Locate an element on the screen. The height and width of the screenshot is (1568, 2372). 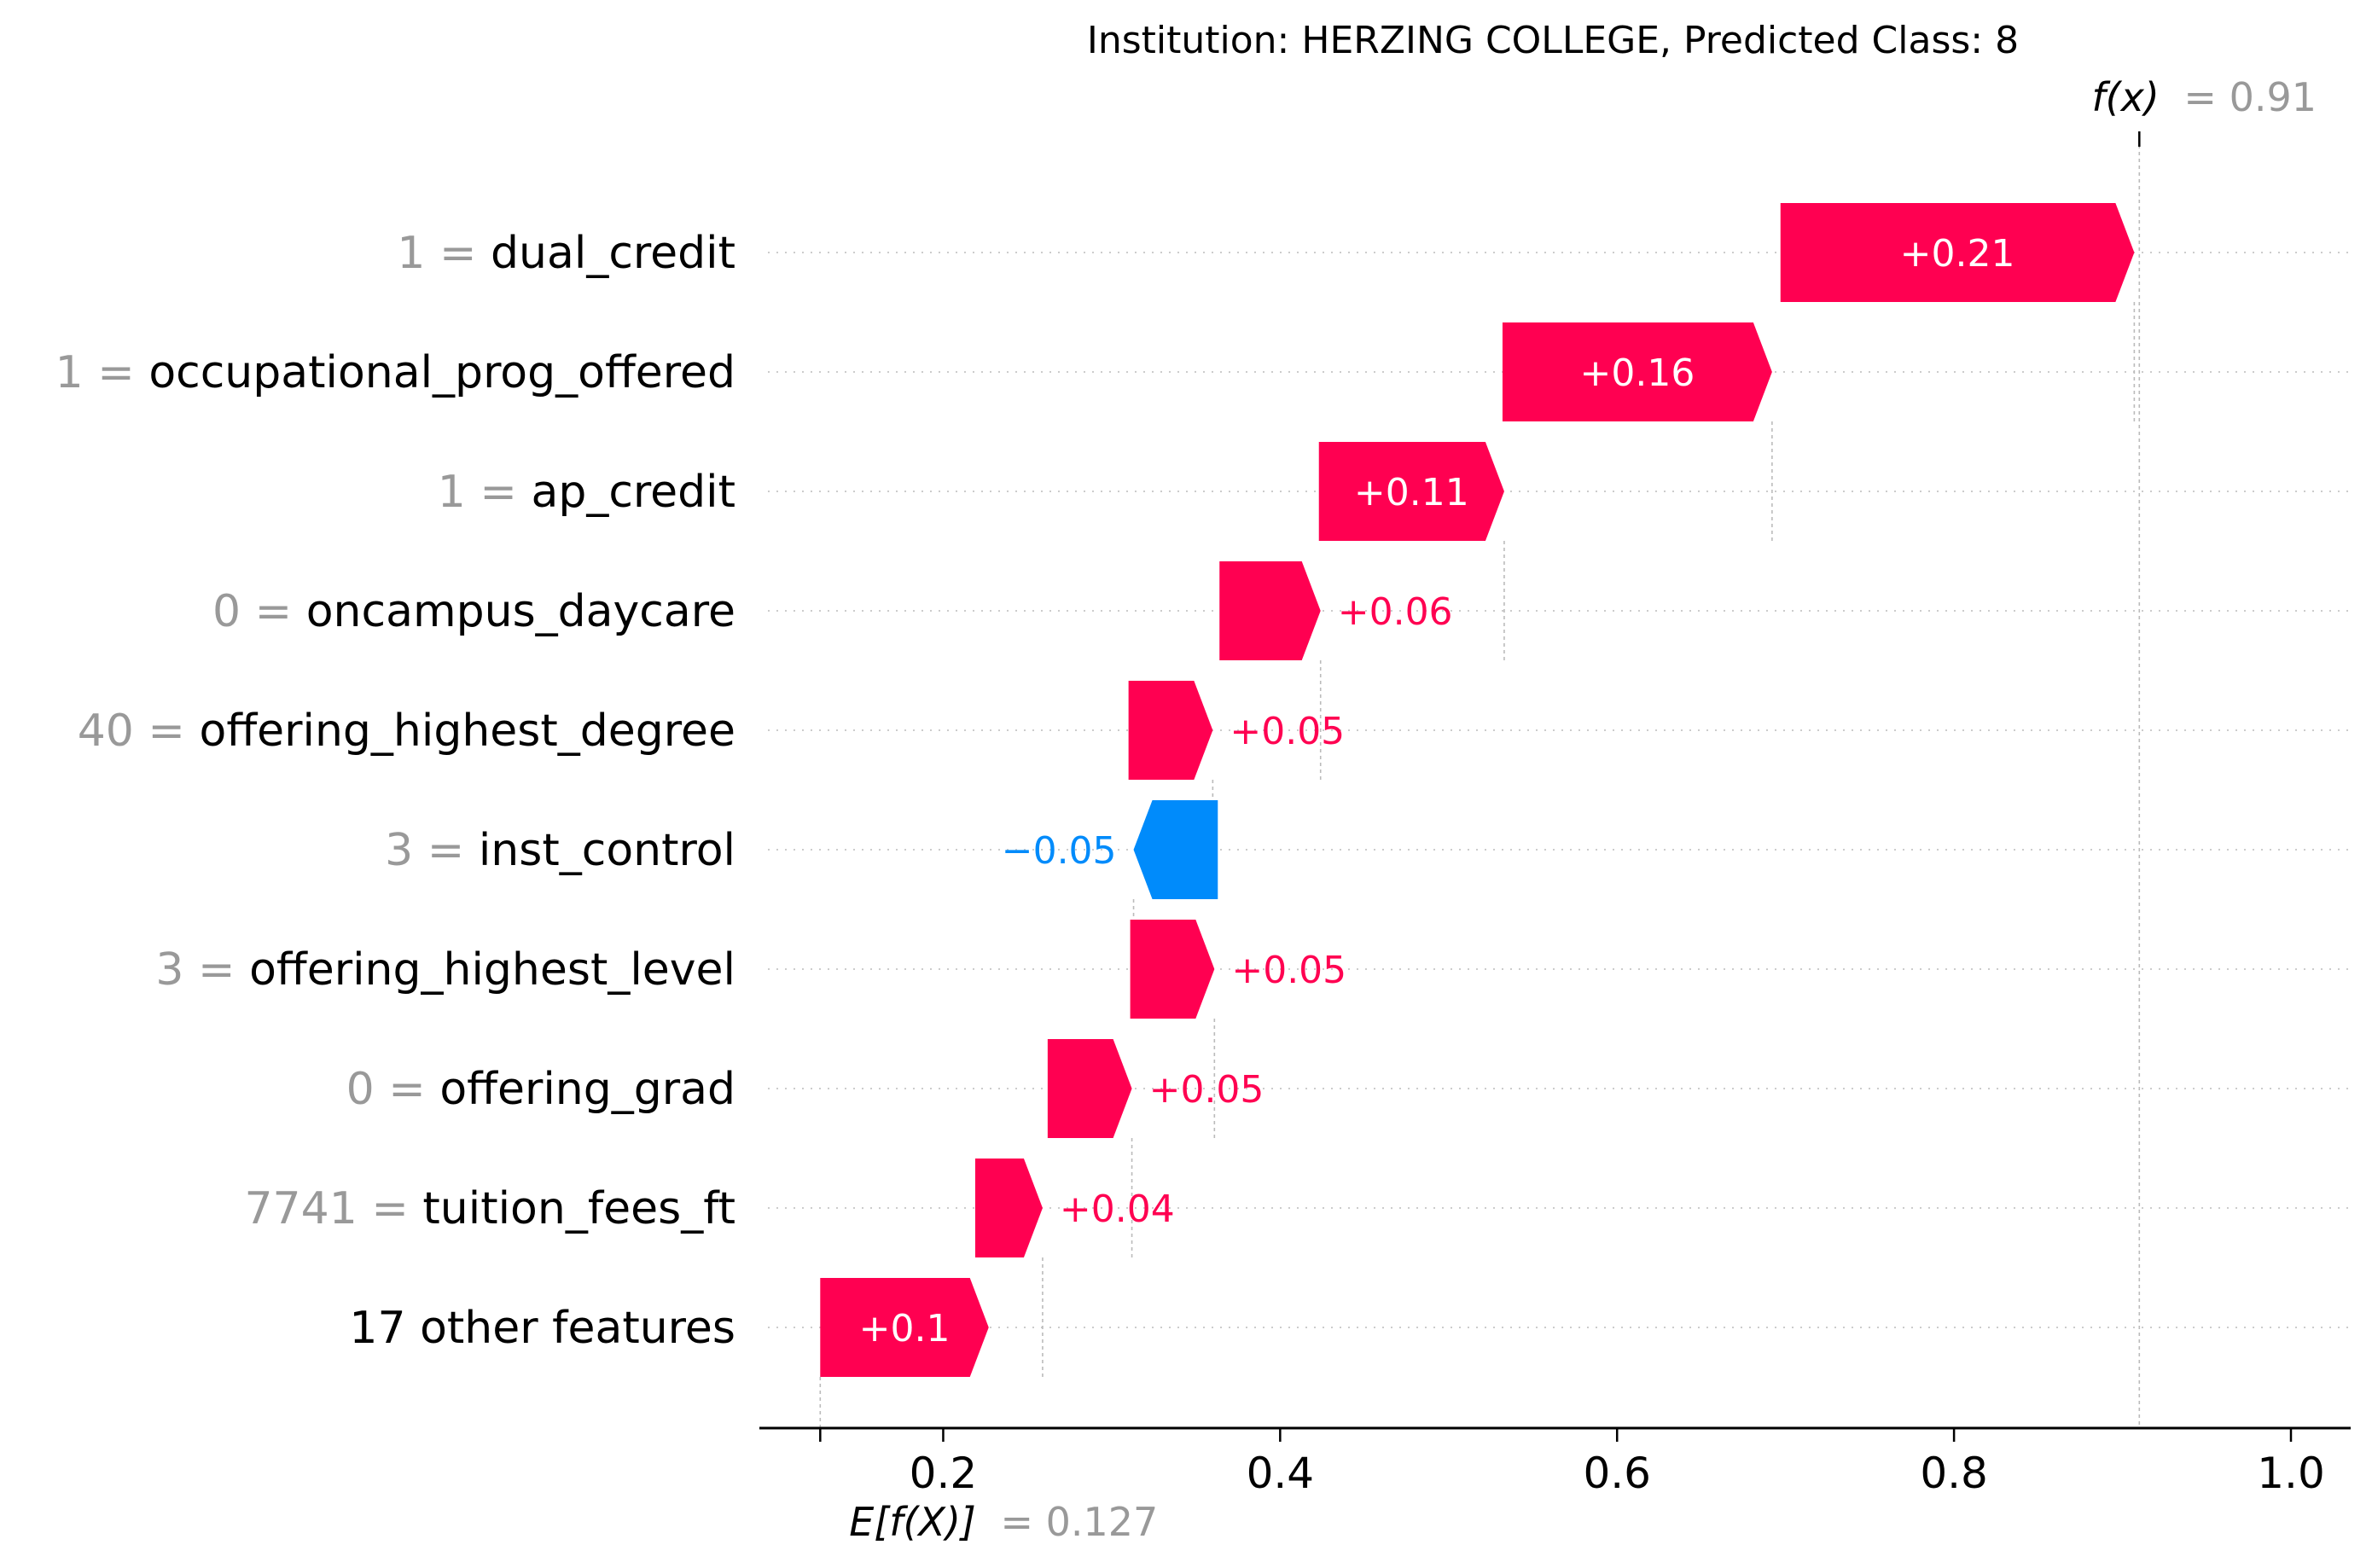
bar-dual_credit is located at coordinates (1957, 252).